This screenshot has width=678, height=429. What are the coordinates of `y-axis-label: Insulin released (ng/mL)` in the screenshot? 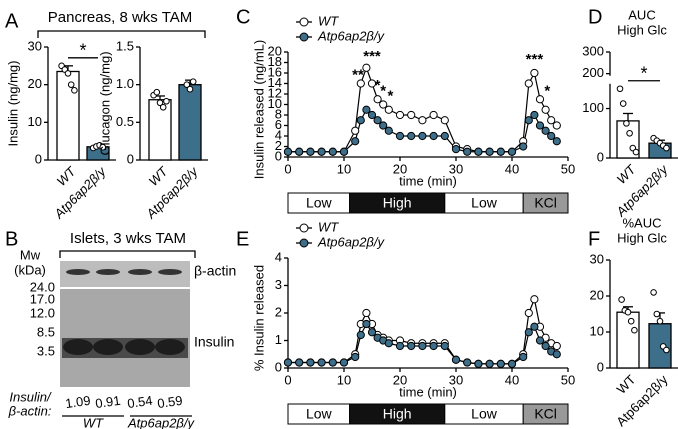 It's located at (258, 109).